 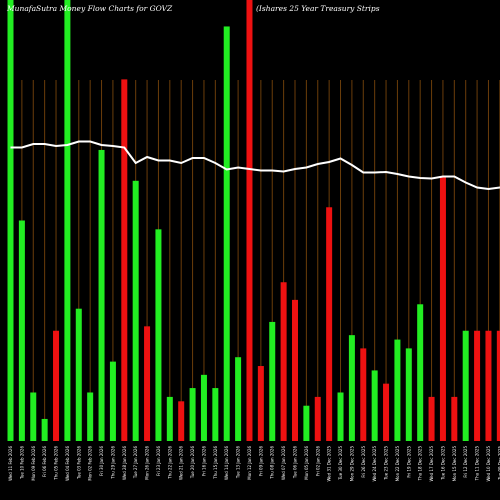 What do you see at coordinates (317, 461) in the screenshot?
I see `x-tick-label: Fri 02 Jan 2026` at bounding box center [317, 461].